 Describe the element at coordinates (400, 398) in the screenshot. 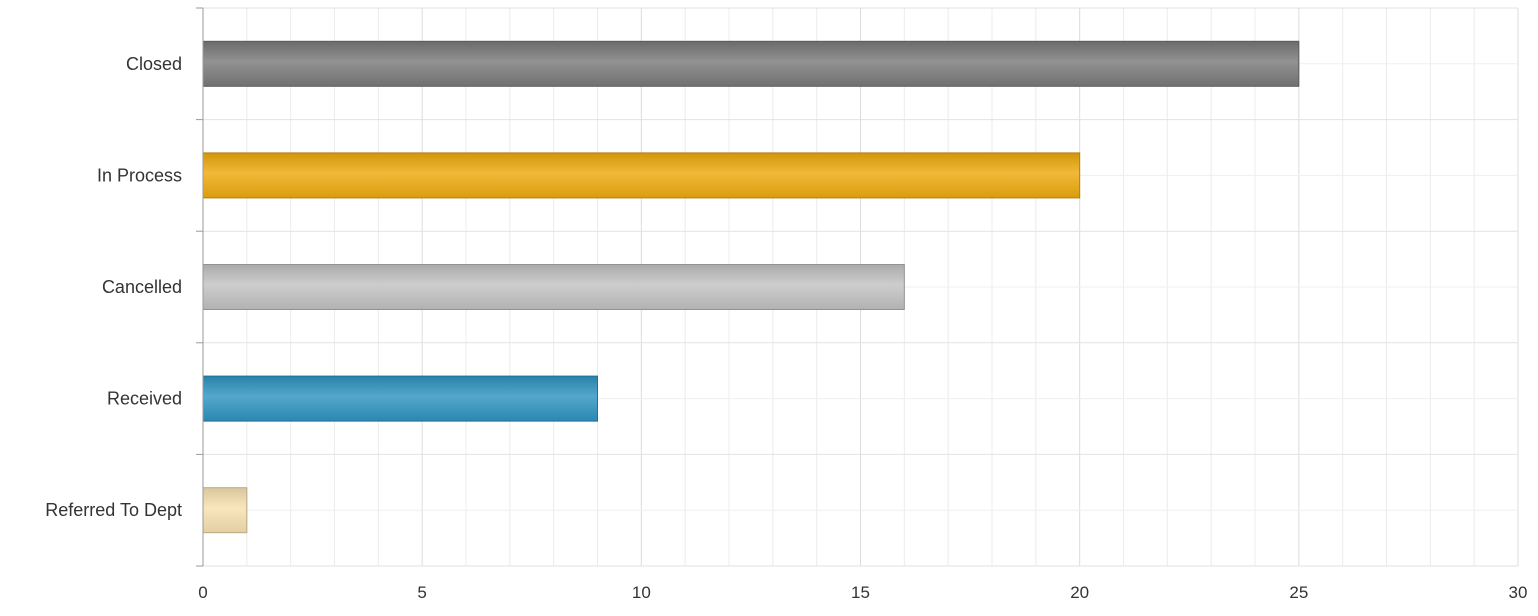

I see `bar-received` at that location.